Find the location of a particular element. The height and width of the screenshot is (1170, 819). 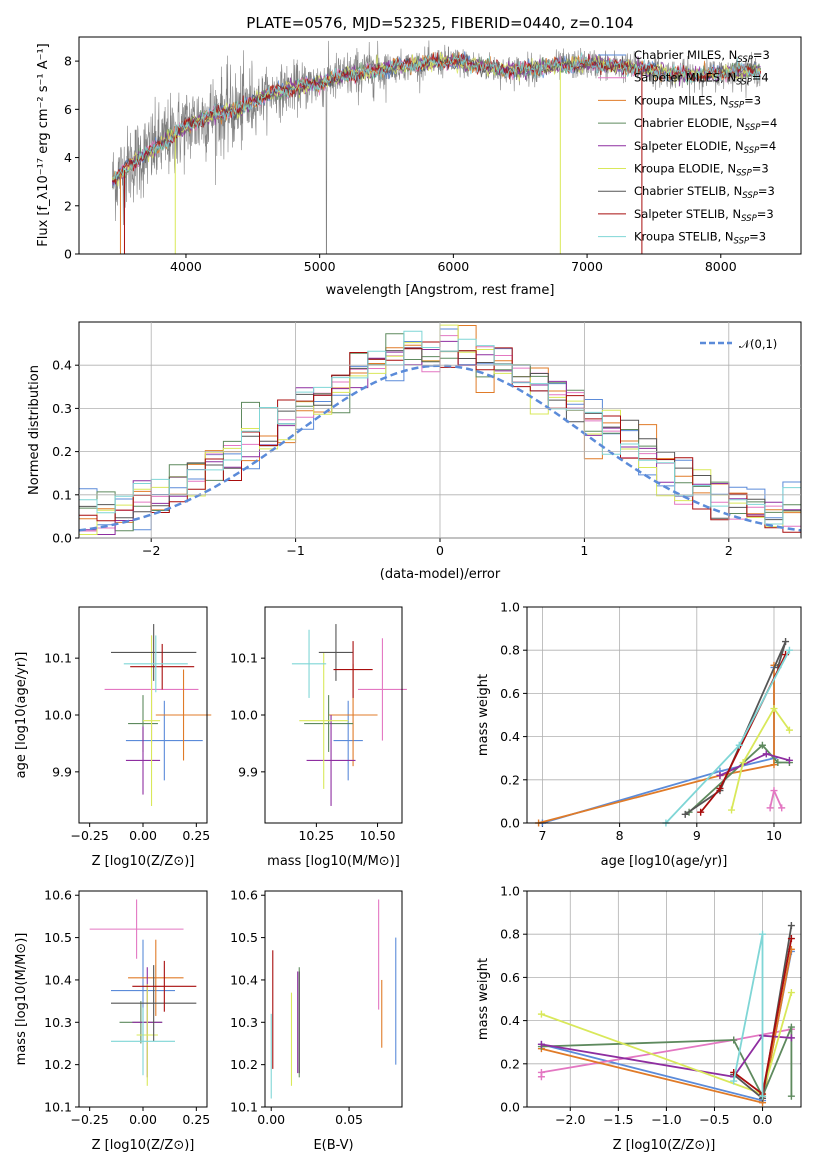

panel-xlabel: E(B-V) is located at coordinates (333, 1145).